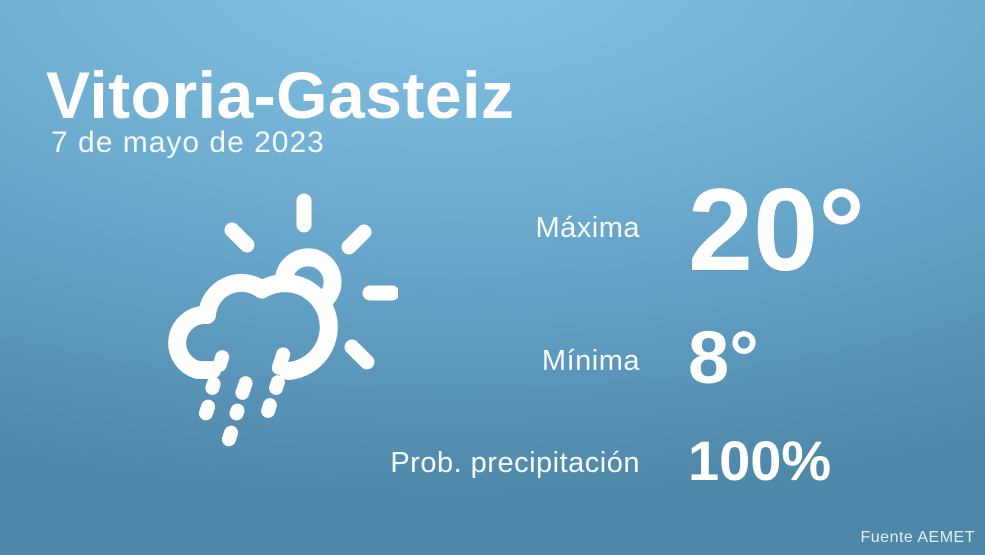 This screenshot has width=985, height=555. What do you see at coordinates (723, 357) in the screenshot?
I see `min-temp-value: 8°` at bounding box center [723, 357].